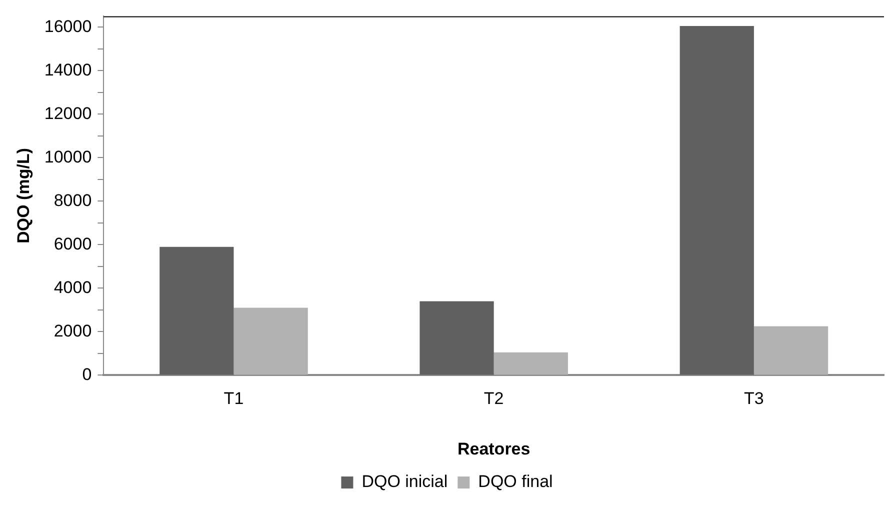 The height and width of the screenshot is (519, 886). Describe the element at coordinates (73, 287) in the screenshot. I see `y-tick-label: 4000` at that location.